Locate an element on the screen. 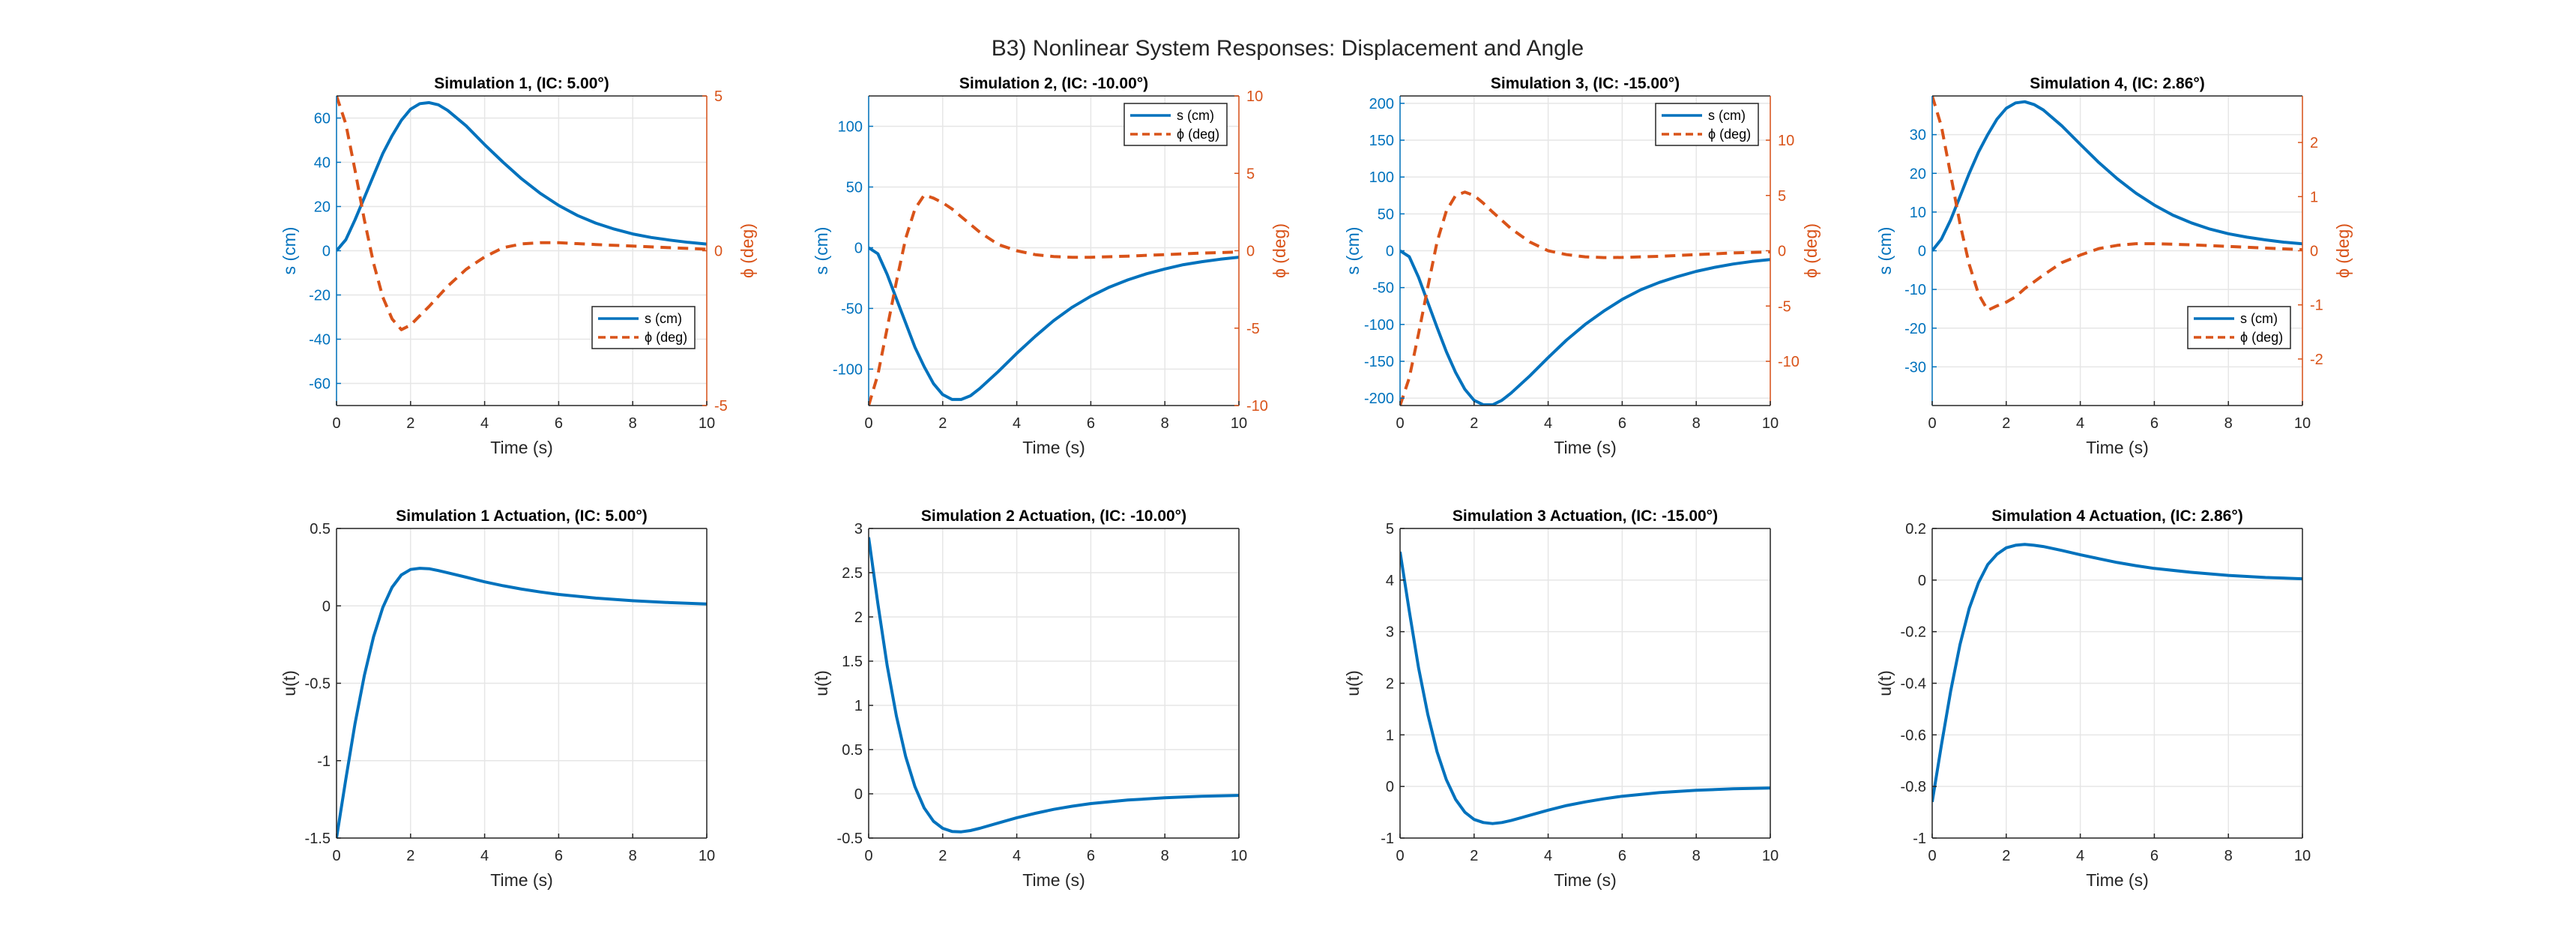  y-tick-label: 40 is located at coordinates (323, 163).